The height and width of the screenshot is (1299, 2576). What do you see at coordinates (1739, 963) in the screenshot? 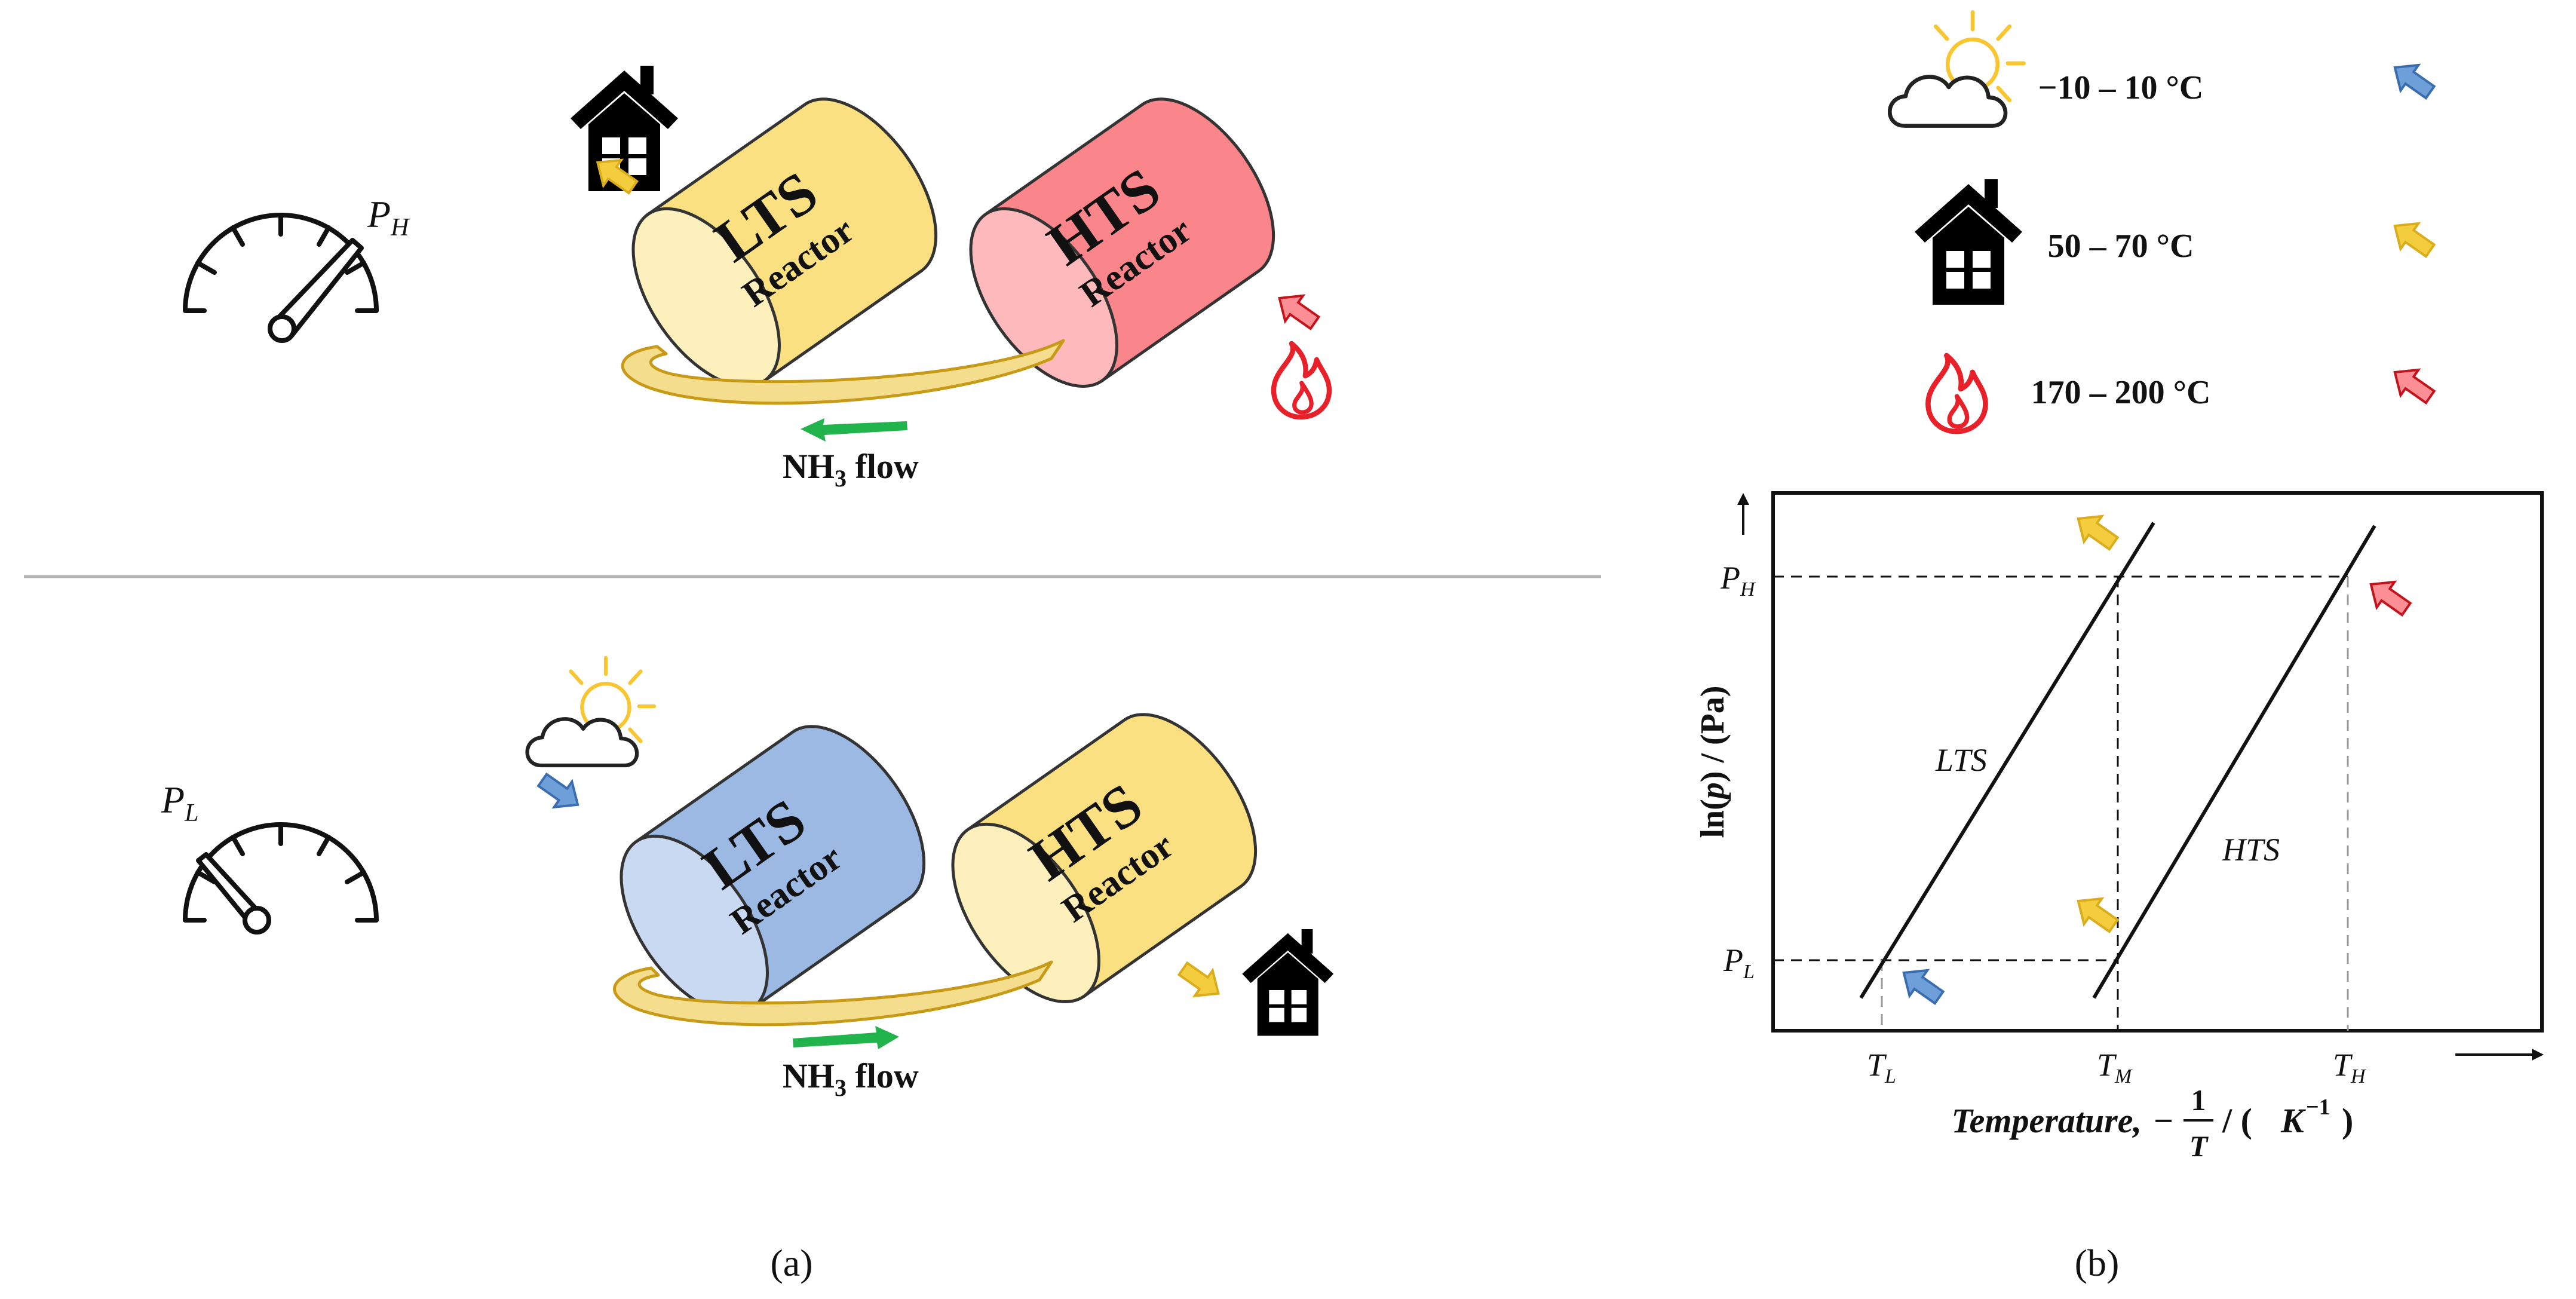
I see `p-low-label: PL` at bounding box center [1739, 963].